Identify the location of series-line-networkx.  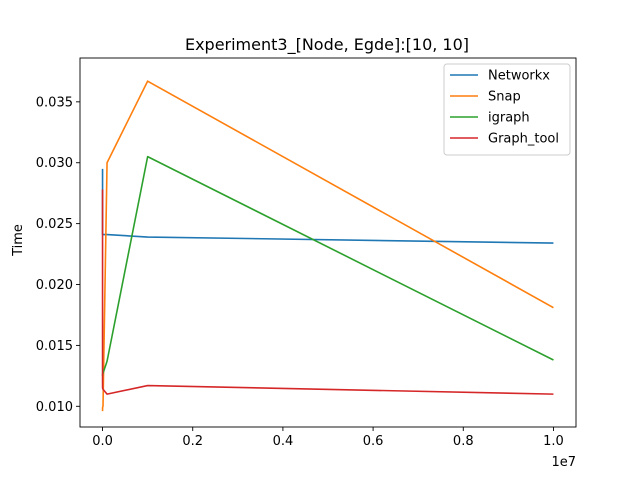
(327, 206).